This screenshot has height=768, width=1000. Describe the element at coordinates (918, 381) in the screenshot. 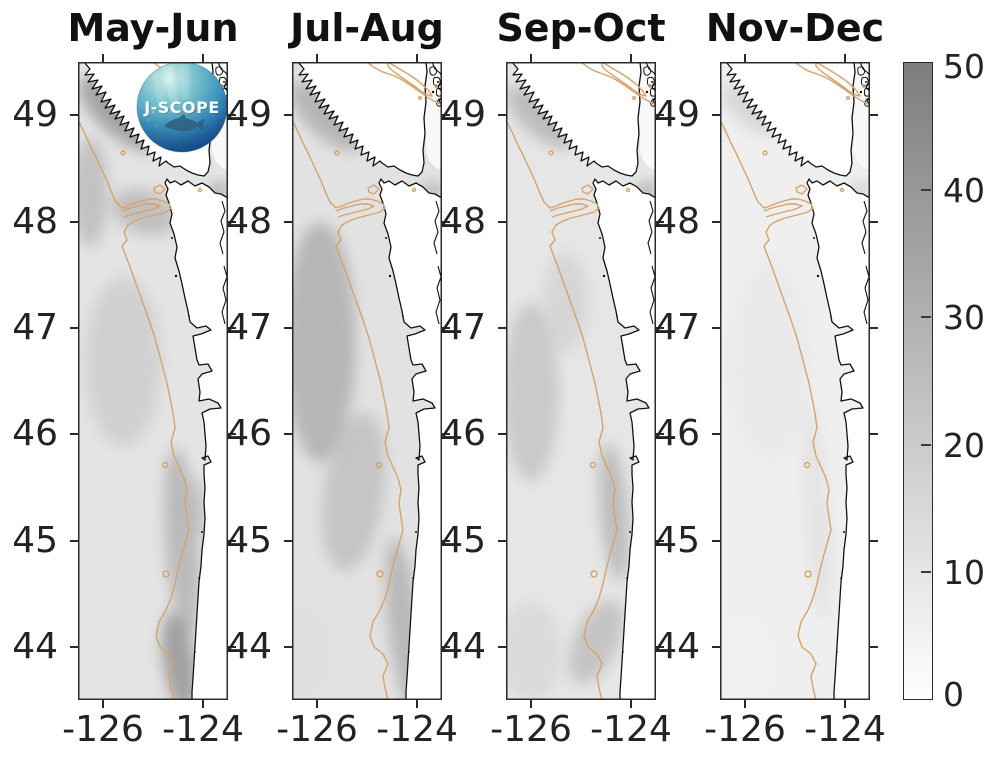

I see `colorbar` at that location.